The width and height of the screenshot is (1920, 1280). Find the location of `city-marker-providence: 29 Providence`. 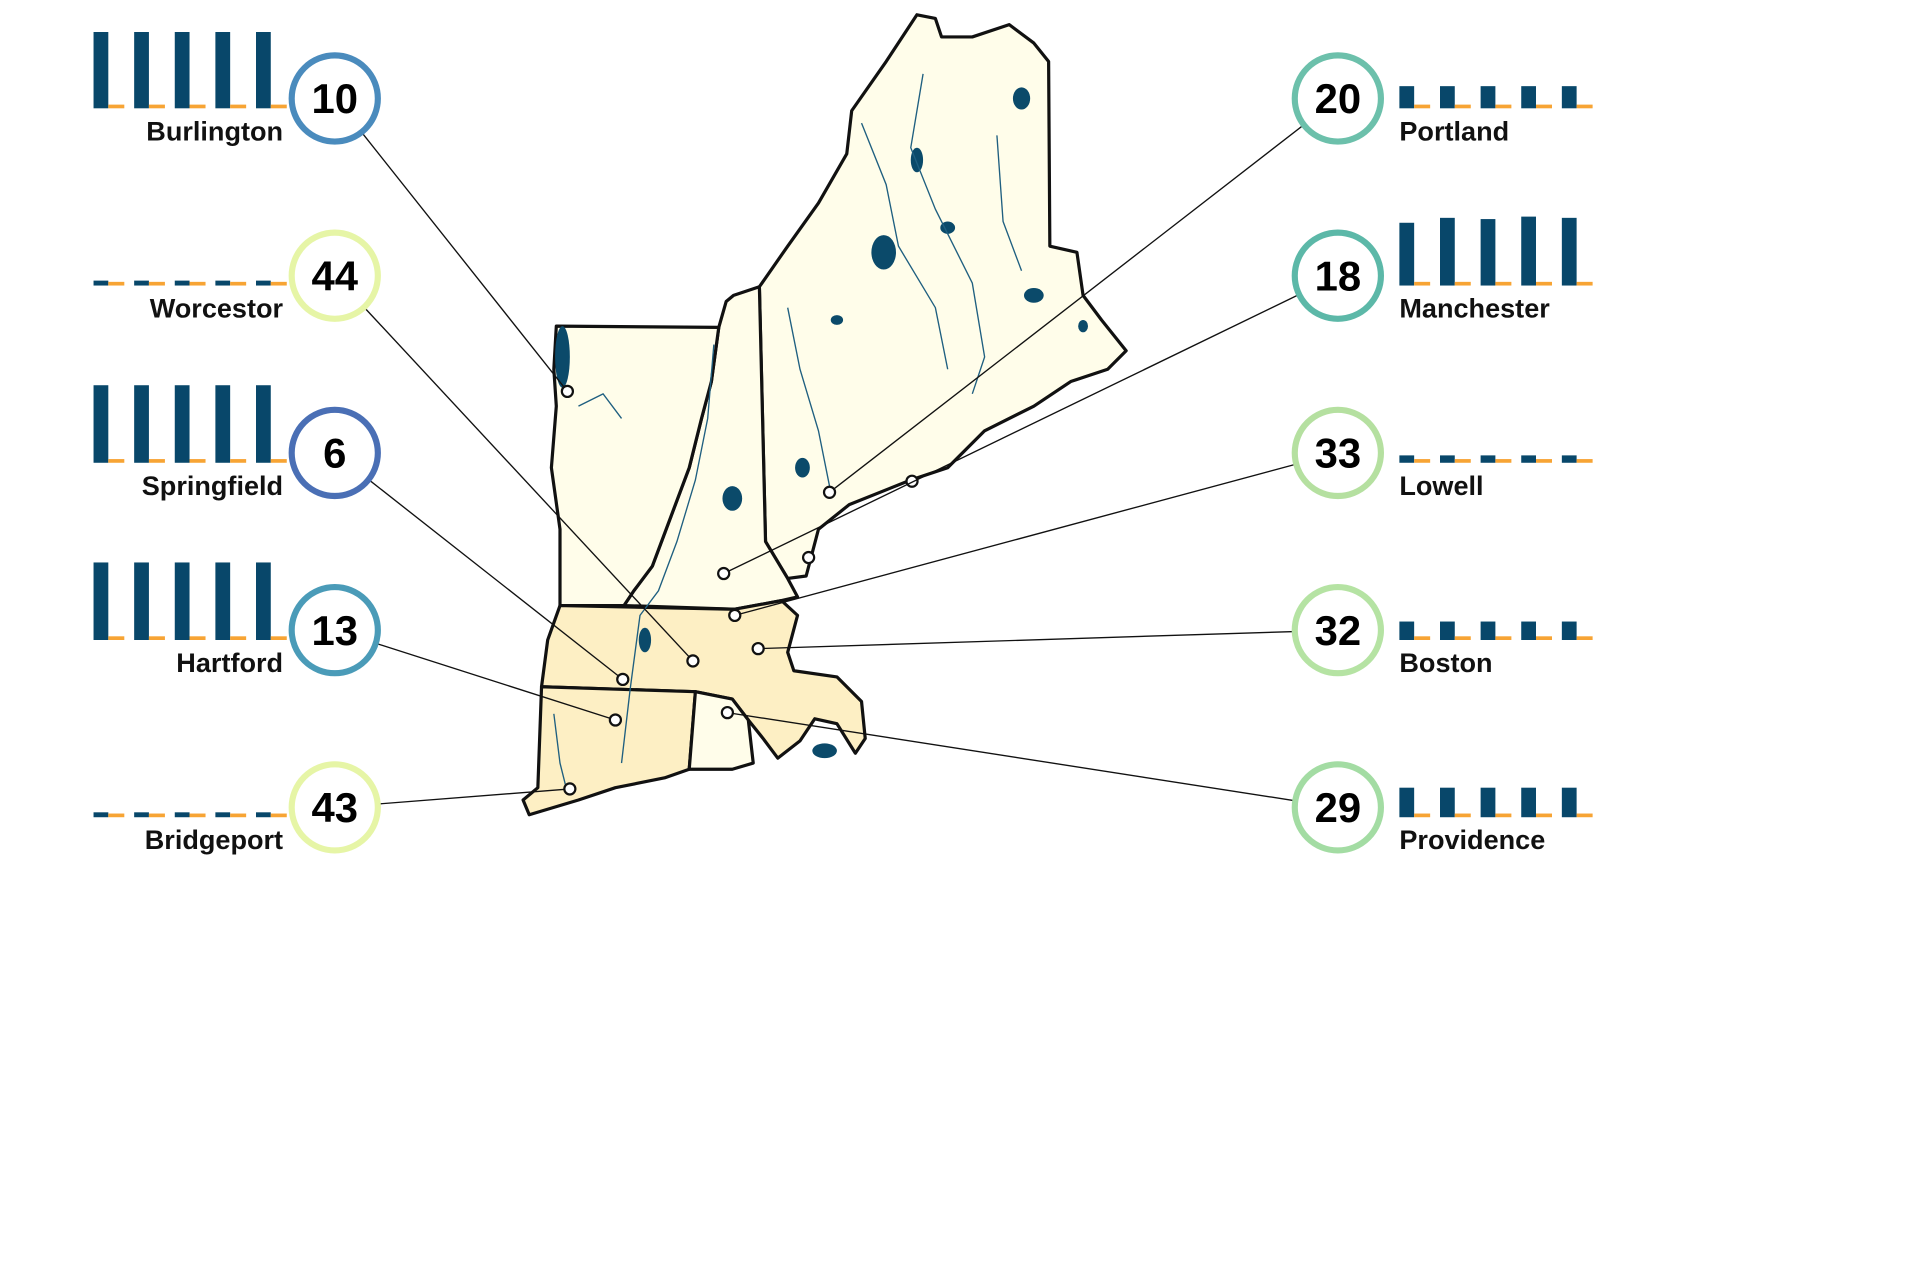

city-marker-providence: 29 Providence is located at coordinates (1442, 808).